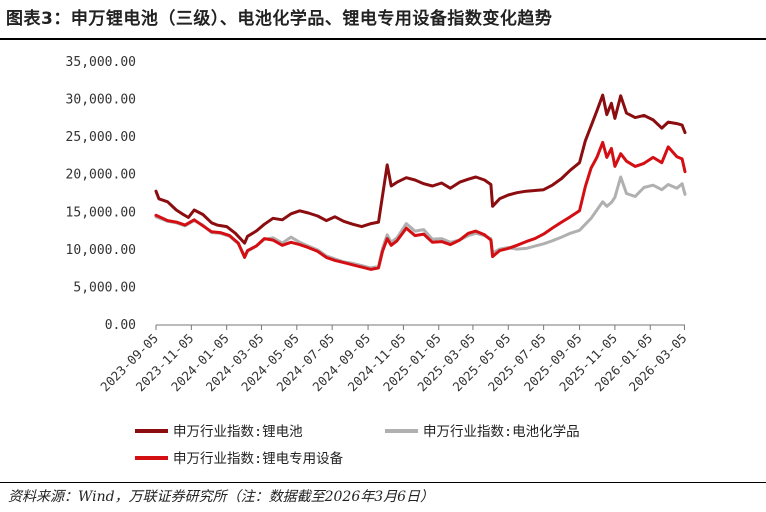  I want to click on y-tick-label: 0.00, so click(120, 325).